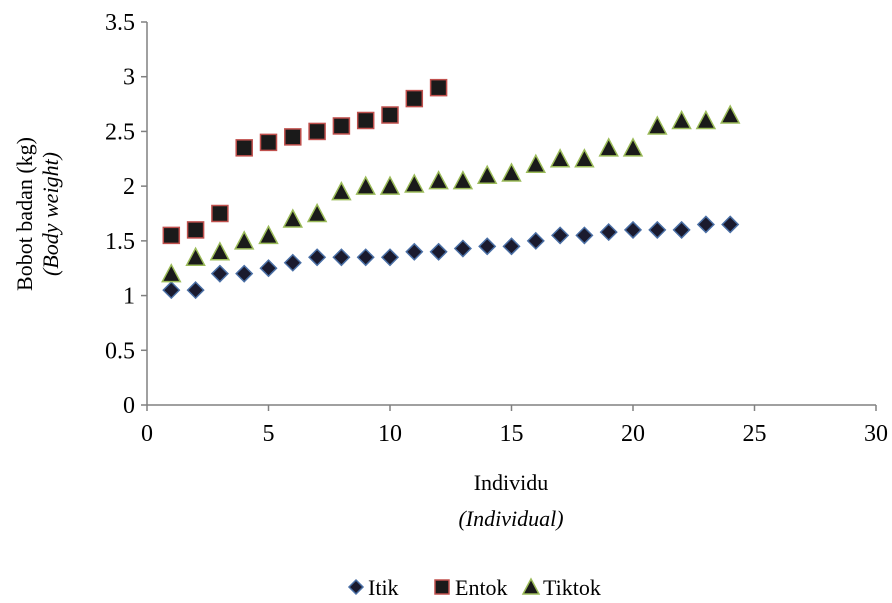  What do you see at coordinates (129, 78) in the screenshot?
I see `y-tick-label: 3` at bounding box center [129, 78].